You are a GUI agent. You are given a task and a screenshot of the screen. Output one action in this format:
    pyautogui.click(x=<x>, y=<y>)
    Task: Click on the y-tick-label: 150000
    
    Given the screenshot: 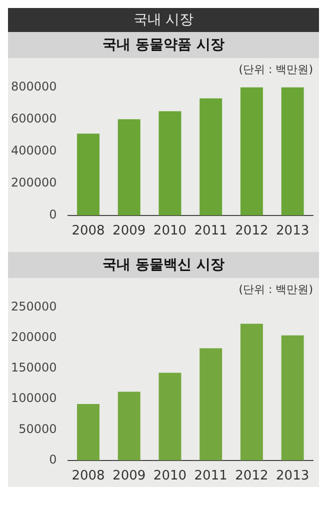 What is the action you would take?
    pyautogui.click(x=33, y=367)
    